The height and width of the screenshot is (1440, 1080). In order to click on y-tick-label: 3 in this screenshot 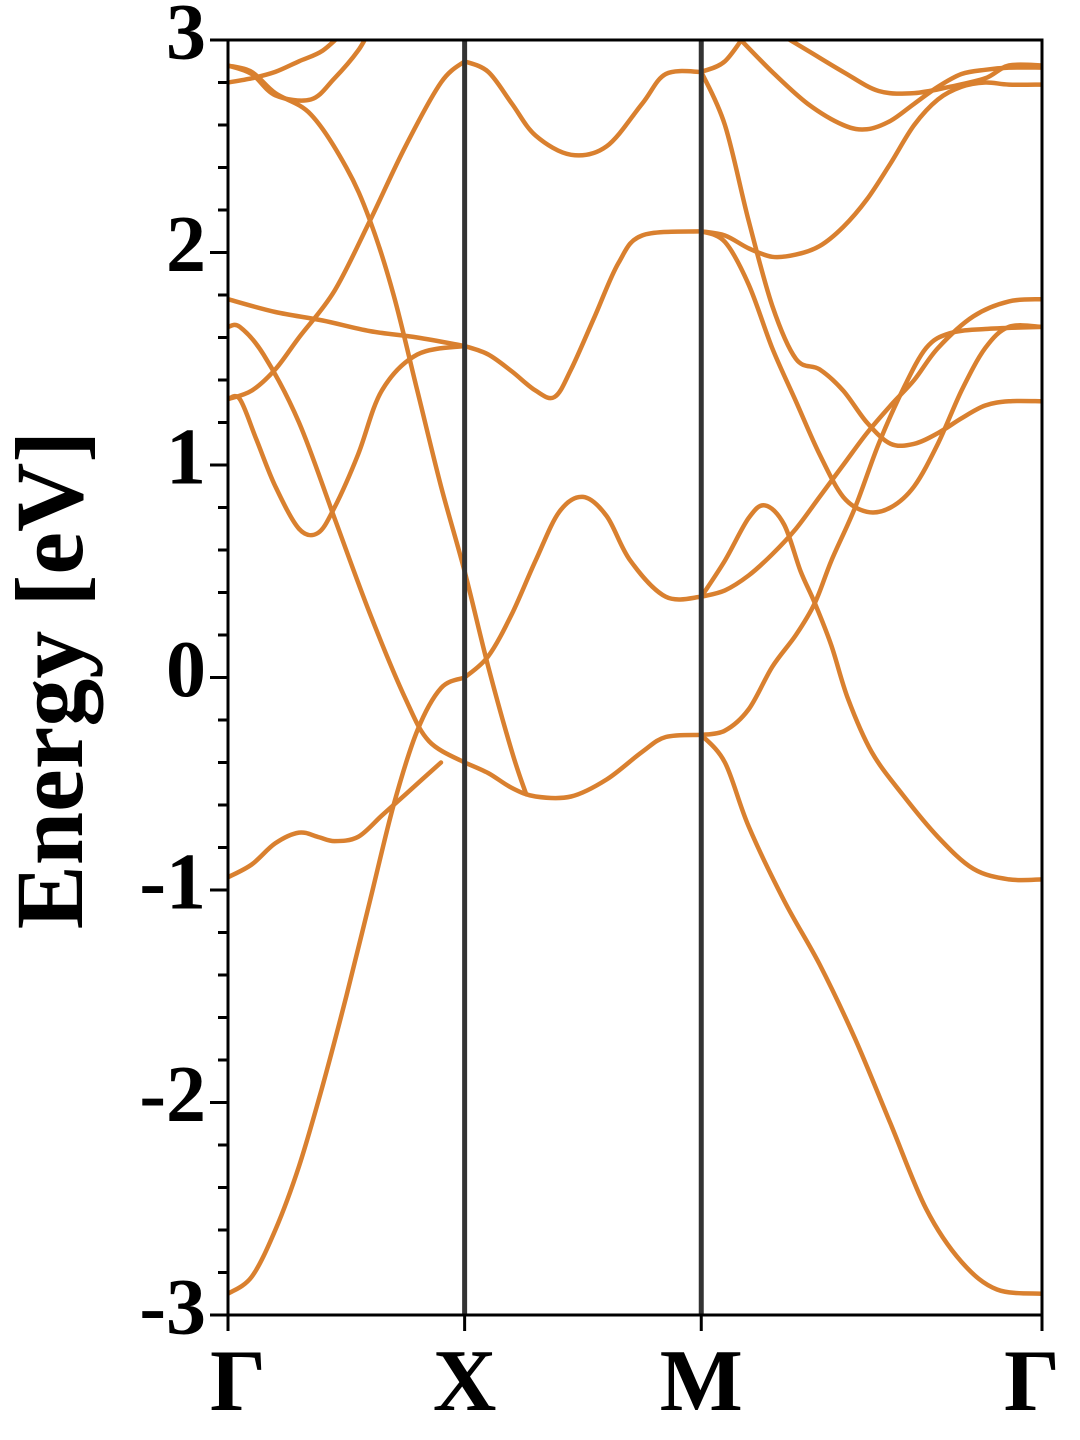, I will do `click(186, 38)`.